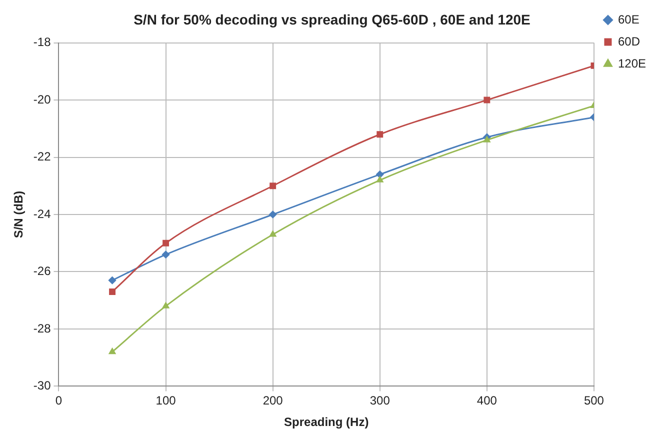 This screenshot has height=438, width=664. Describe the element at coordinates (42, 42) in the screenshot. I see `y-tick-label: -18` at that location.